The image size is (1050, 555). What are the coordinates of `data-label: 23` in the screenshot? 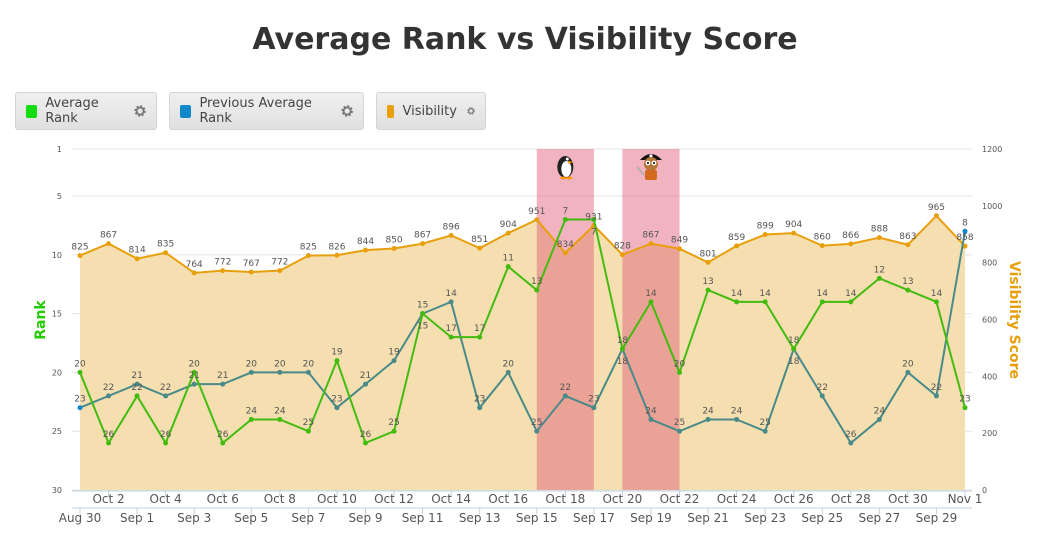 It's located at (79, 400).